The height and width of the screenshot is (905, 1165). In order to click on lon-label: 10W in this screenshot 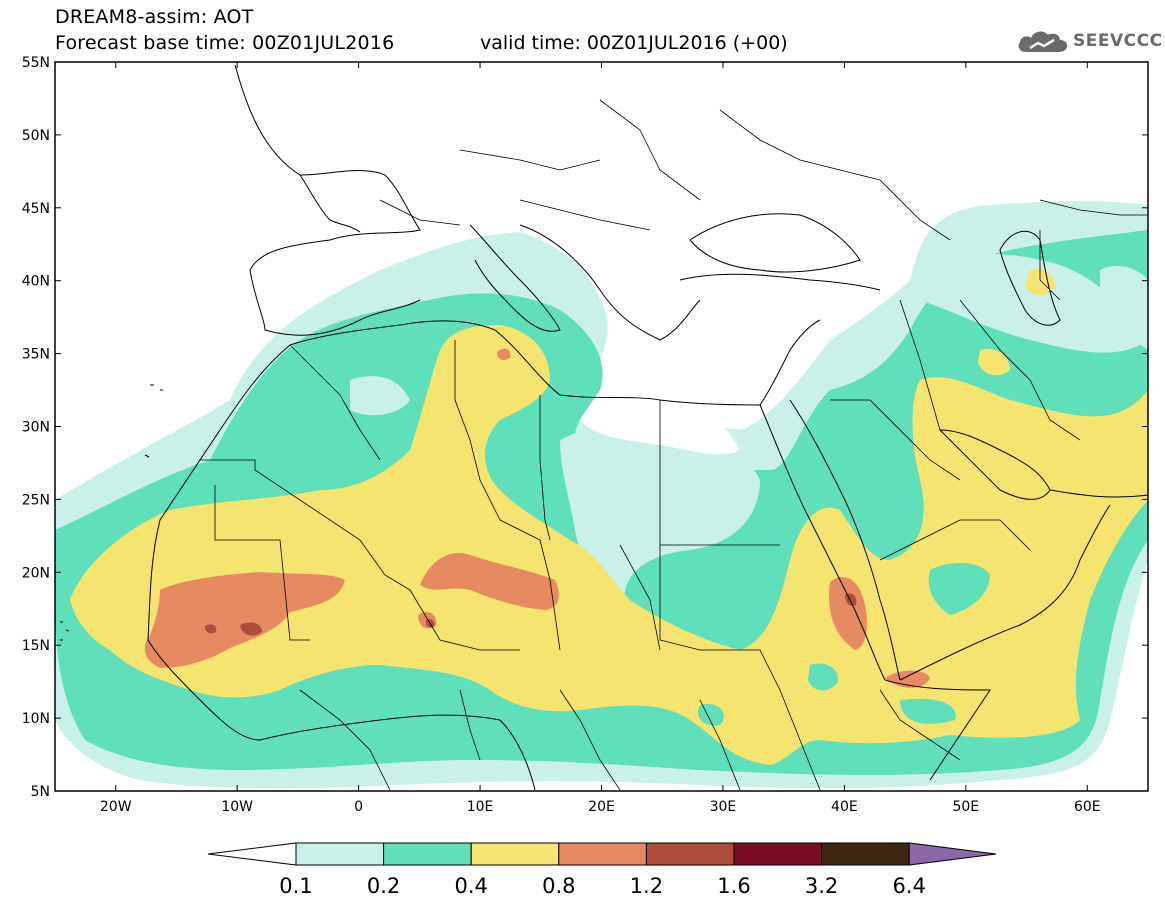, I will do `click(237, 807)`.